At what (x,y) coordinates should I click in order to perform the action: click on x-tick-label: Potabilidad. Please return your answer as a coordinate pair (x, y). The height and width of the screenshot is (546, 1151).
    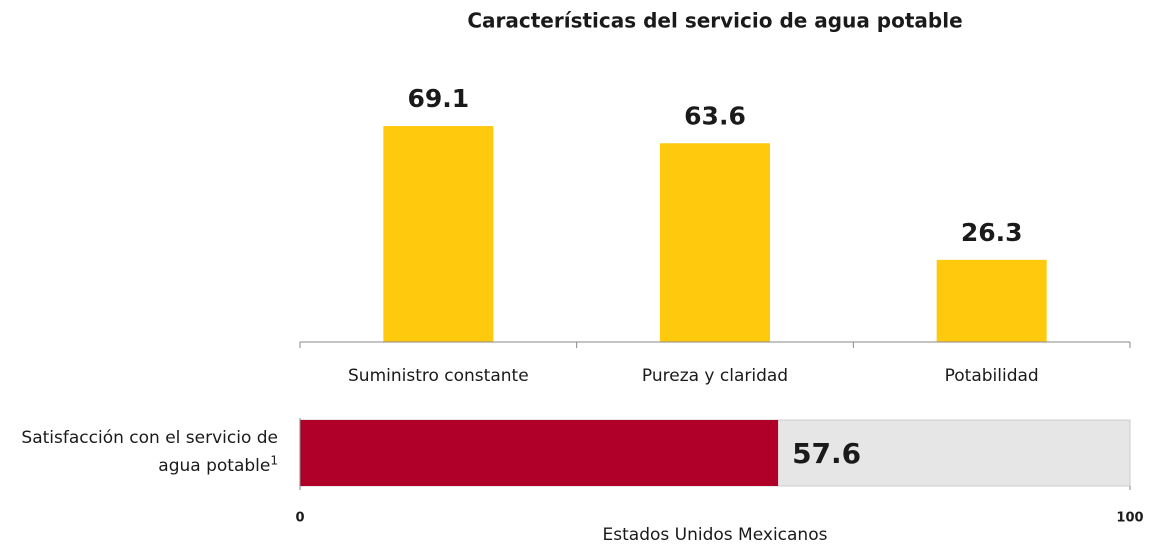
    Looking at the image, I should click on (992, 376).